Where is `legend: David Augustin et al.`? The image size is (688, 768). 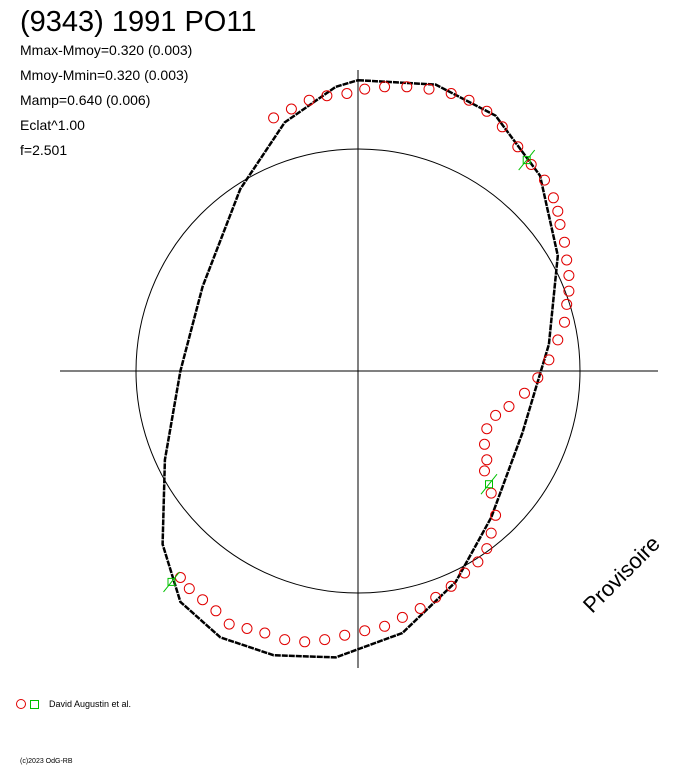
legend: David Augustin et al. is located at coordinates (73, 704).